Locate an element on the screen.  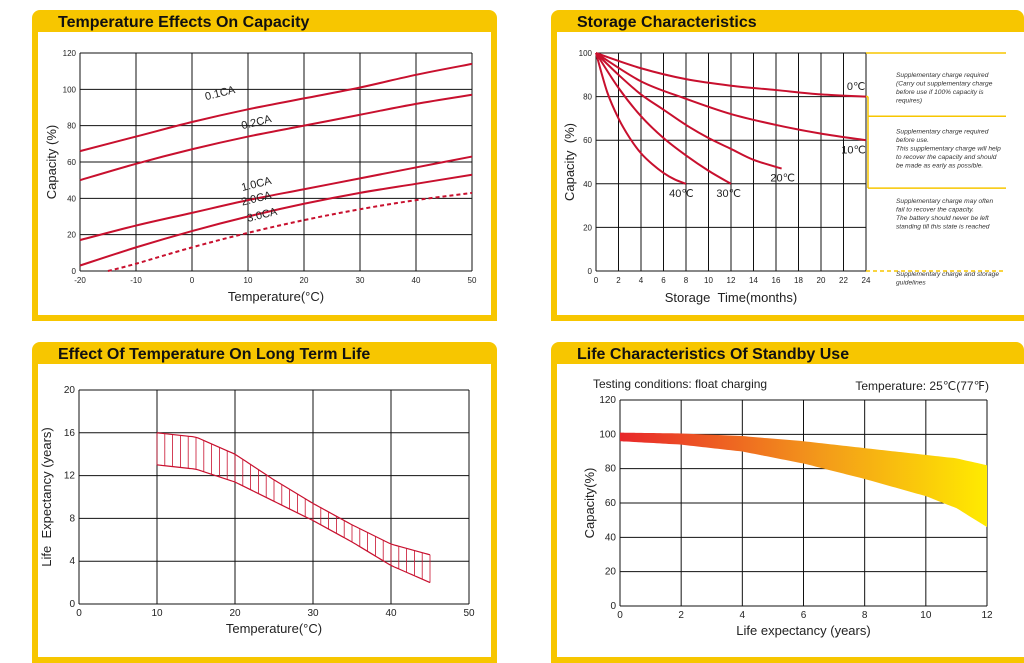
annotation-text: before use. is located at coordinates (912, 140).